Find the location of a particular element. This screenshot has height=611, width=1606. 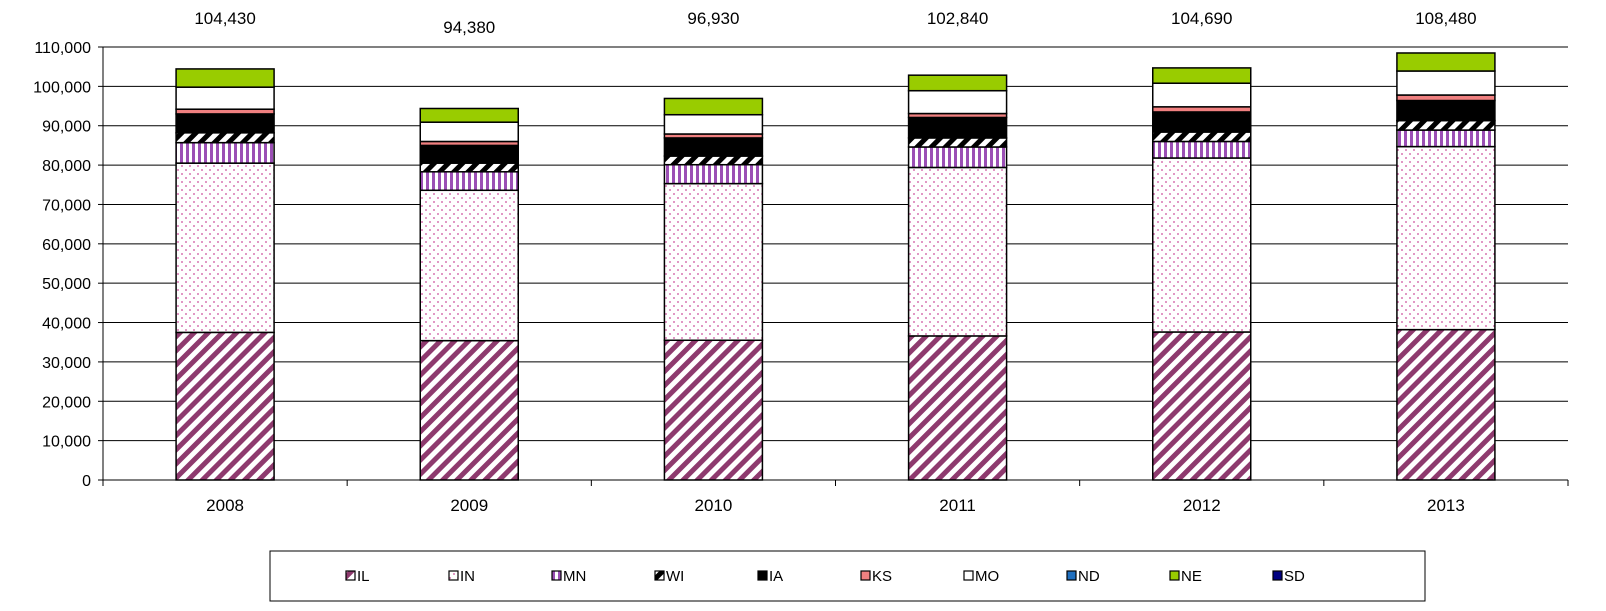

legend-label: IA is located at coordinates (776, 576).